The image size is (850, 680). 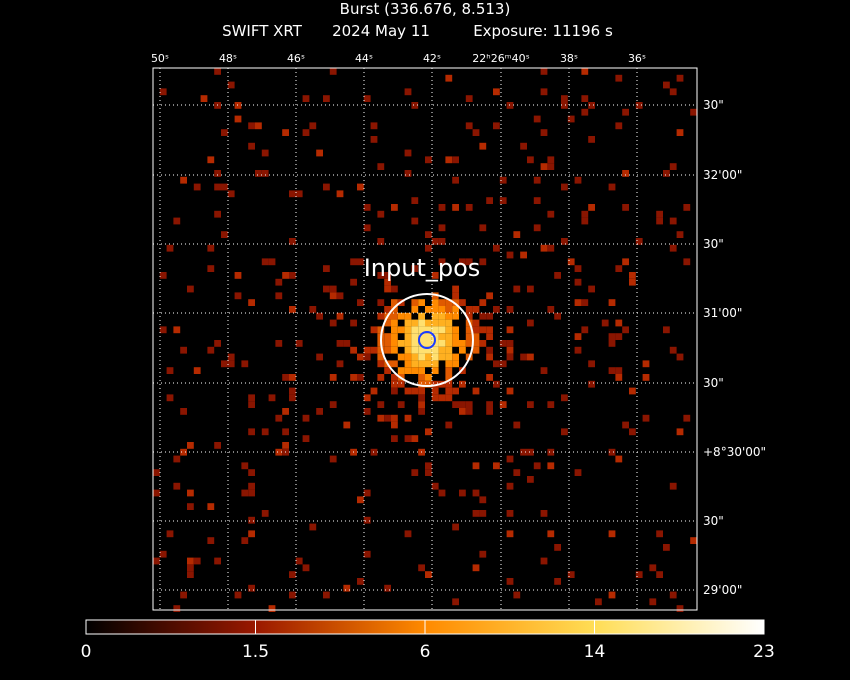 I want to click on position-marker, so click(x=427, y=340).